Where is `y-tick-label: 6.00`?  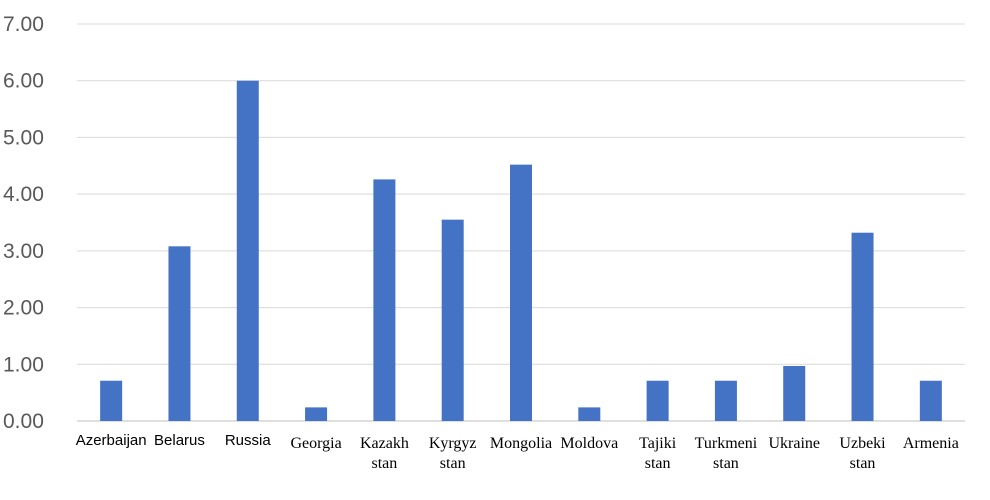
y-tick-label: 6.00 is located at coordinates (23, 81).